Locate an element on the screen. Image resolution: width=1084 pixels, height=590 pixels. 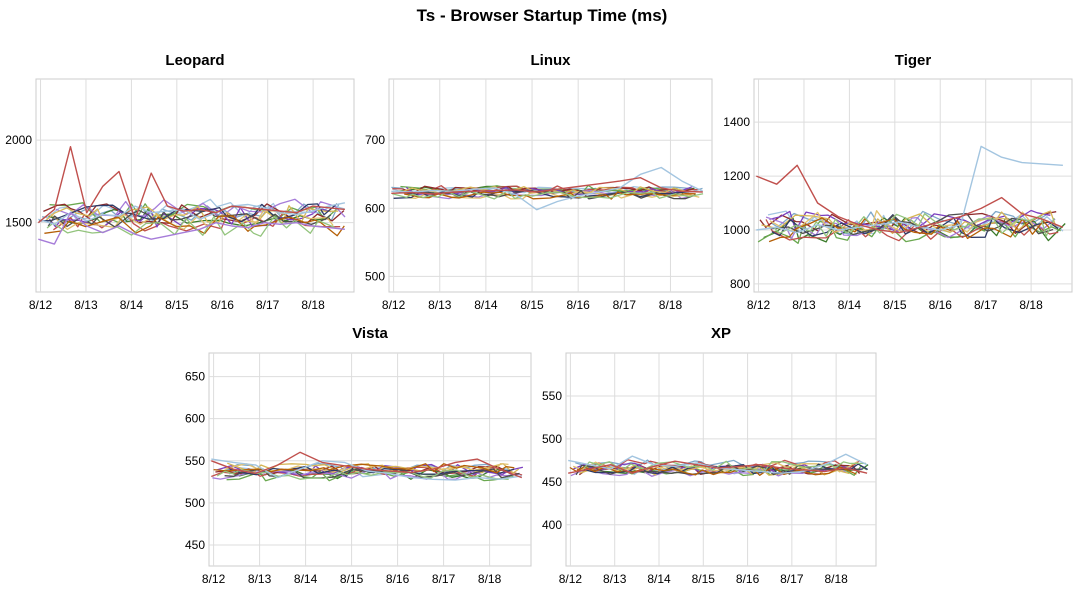
leopard-x-tick-label: 8/14 is located at coordinates (132, 305).